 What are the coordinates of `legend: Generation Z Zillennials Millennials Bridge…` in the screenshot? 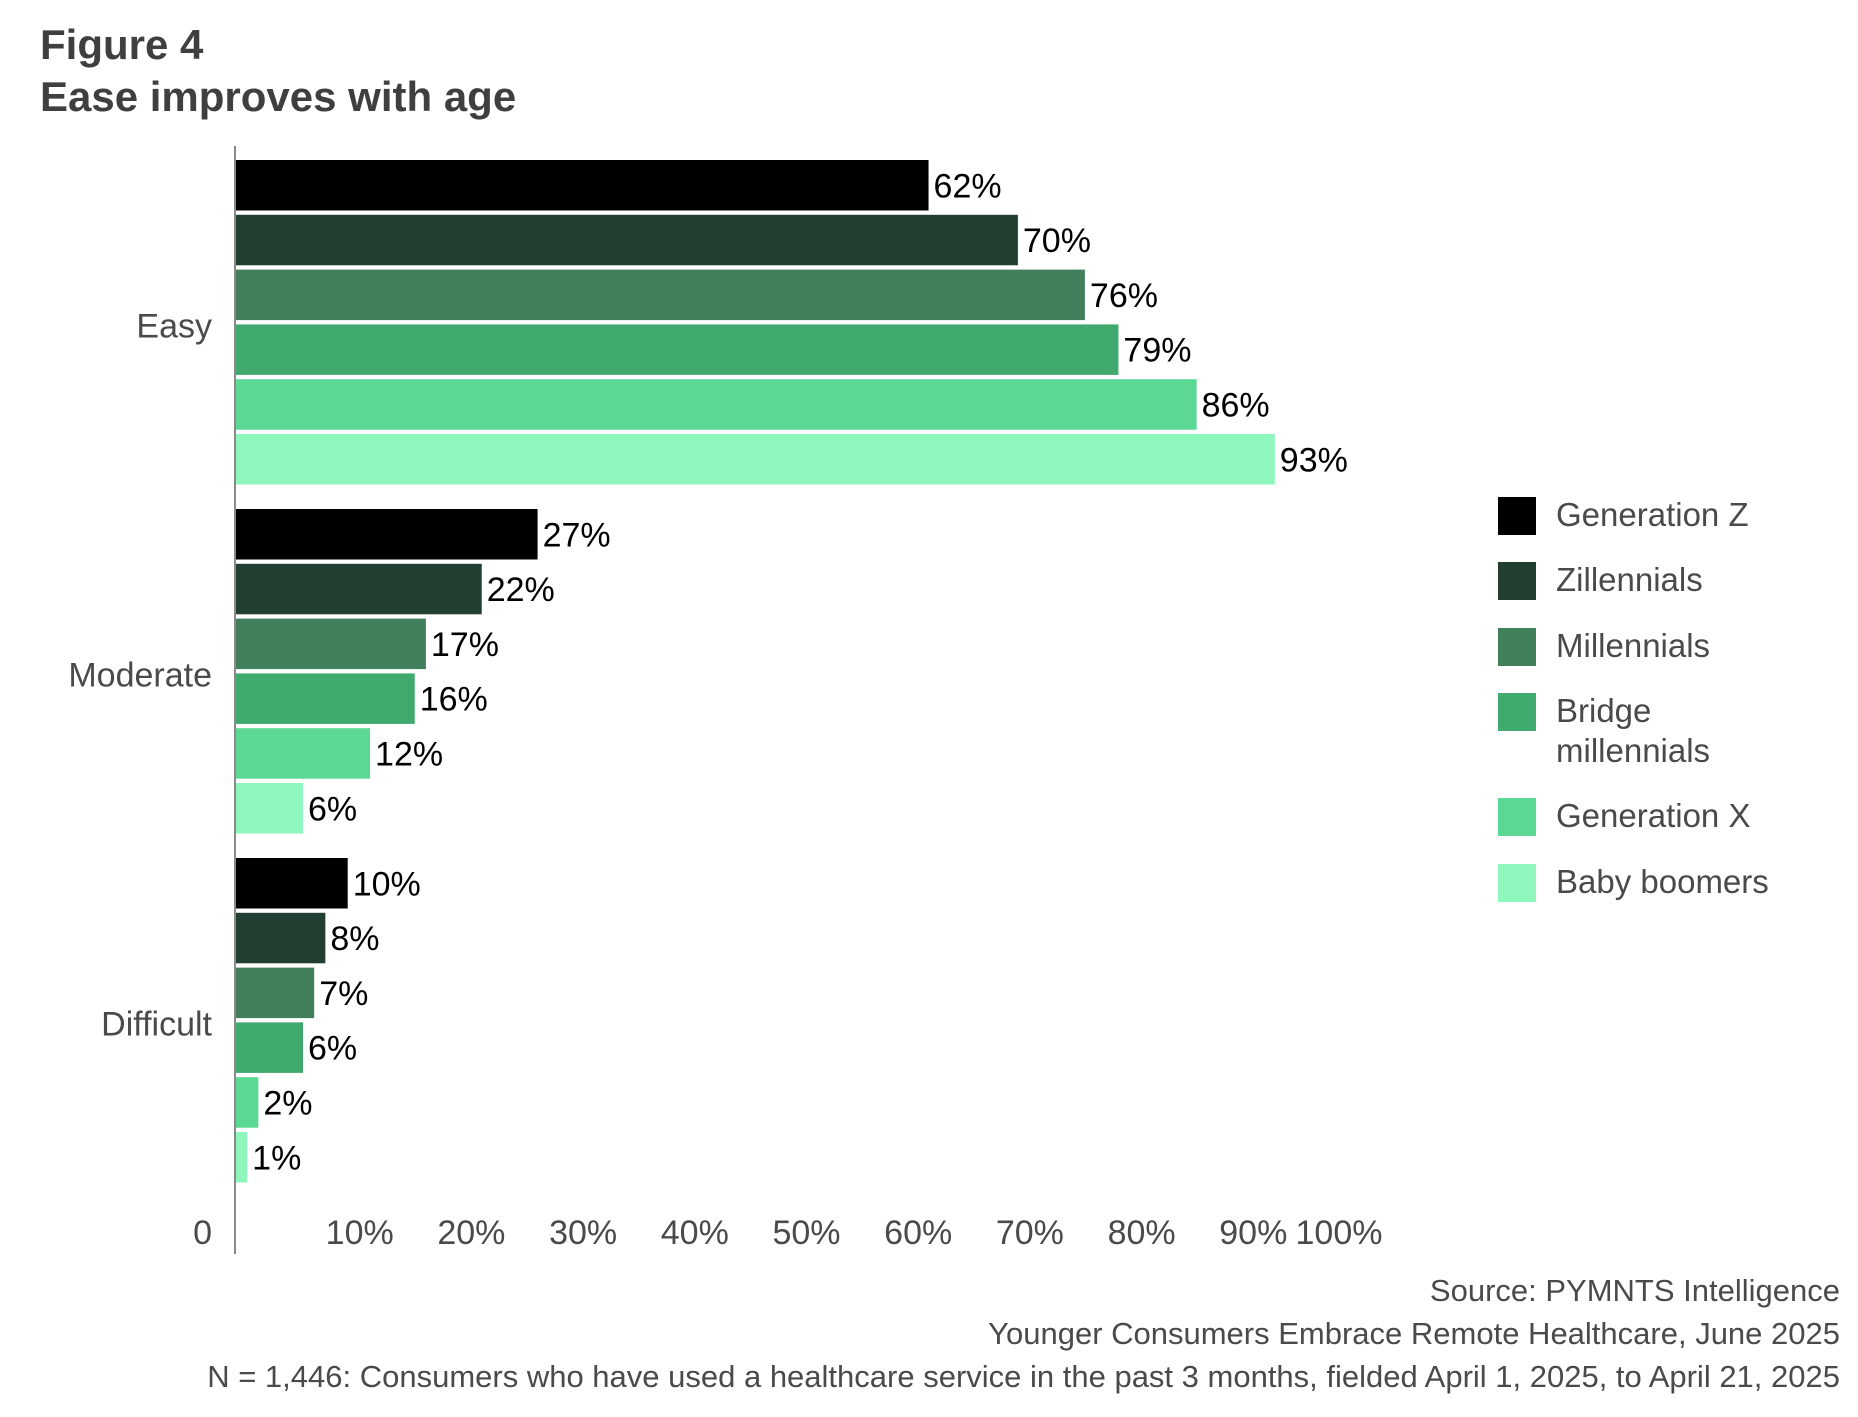 It's located at (1668, 711).